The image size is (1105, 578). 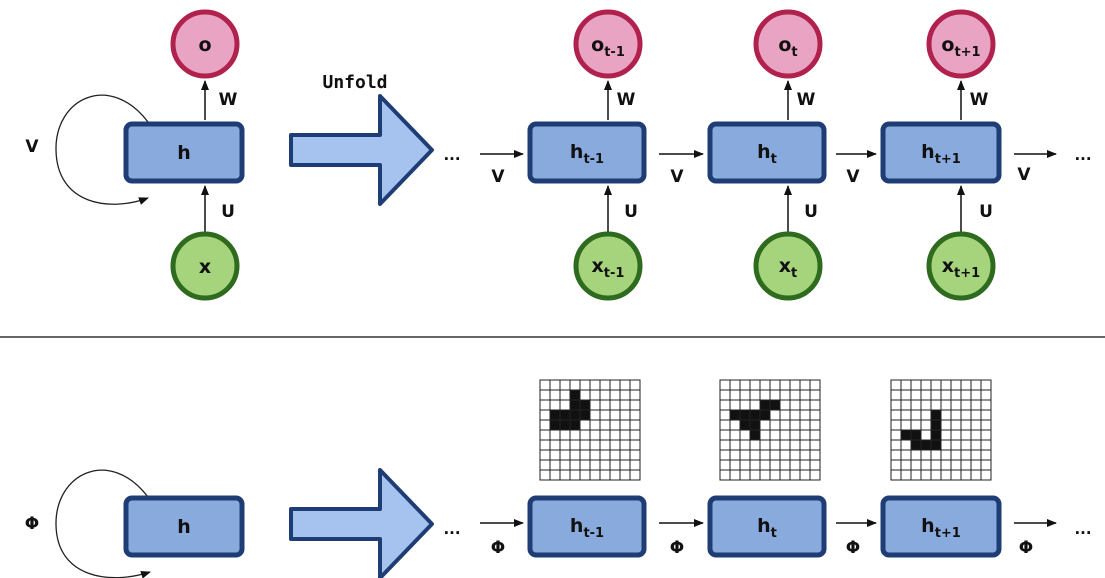 What do you see at coordinates (184, 153) in the screenshot?
I see `hidden-state-label: h` at bounding box center [184, 153].